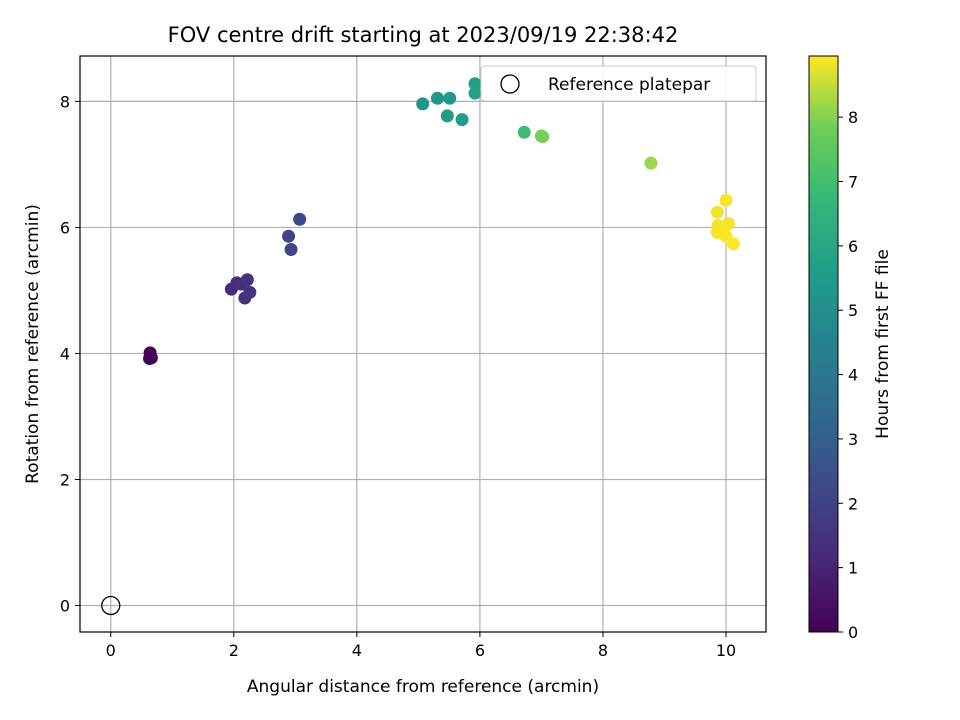 The image size is (960, 720). What do you see at coordinates (853, 117) in the screenshot?
I see `colorbar-tick-label: 8` at bounding box center [853, 117].